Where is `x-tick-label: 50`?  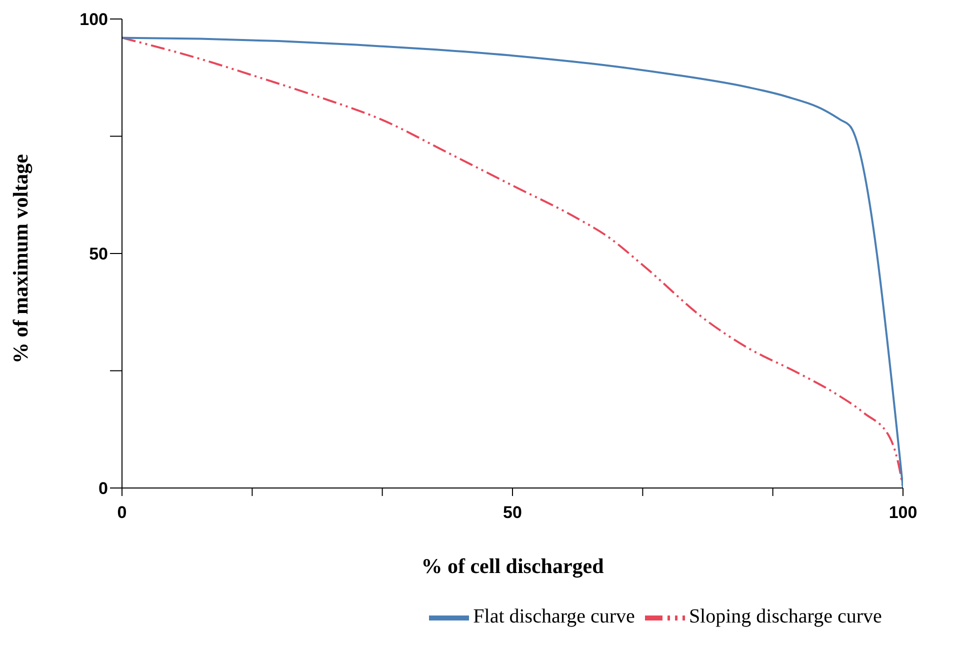 x-tick-label: 50 is located at coordinates (512, 512).